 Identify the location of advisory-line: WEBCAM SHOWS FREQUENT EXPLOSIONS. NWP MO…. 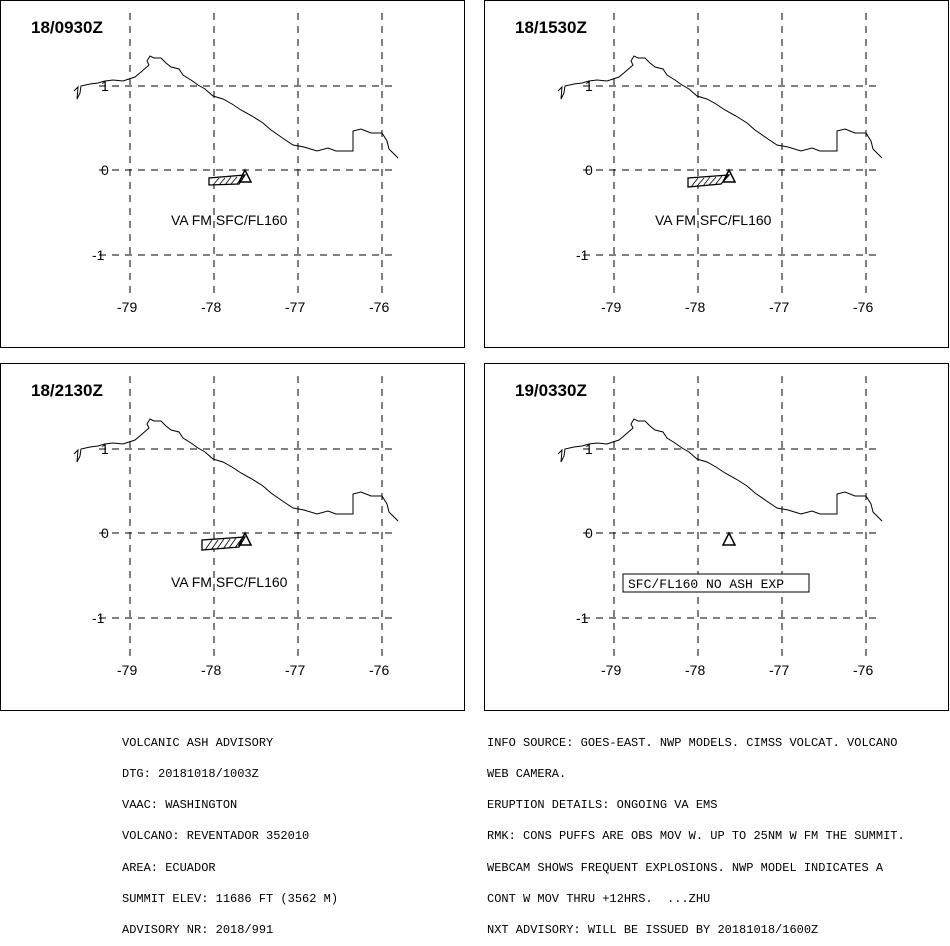
(685, 867).